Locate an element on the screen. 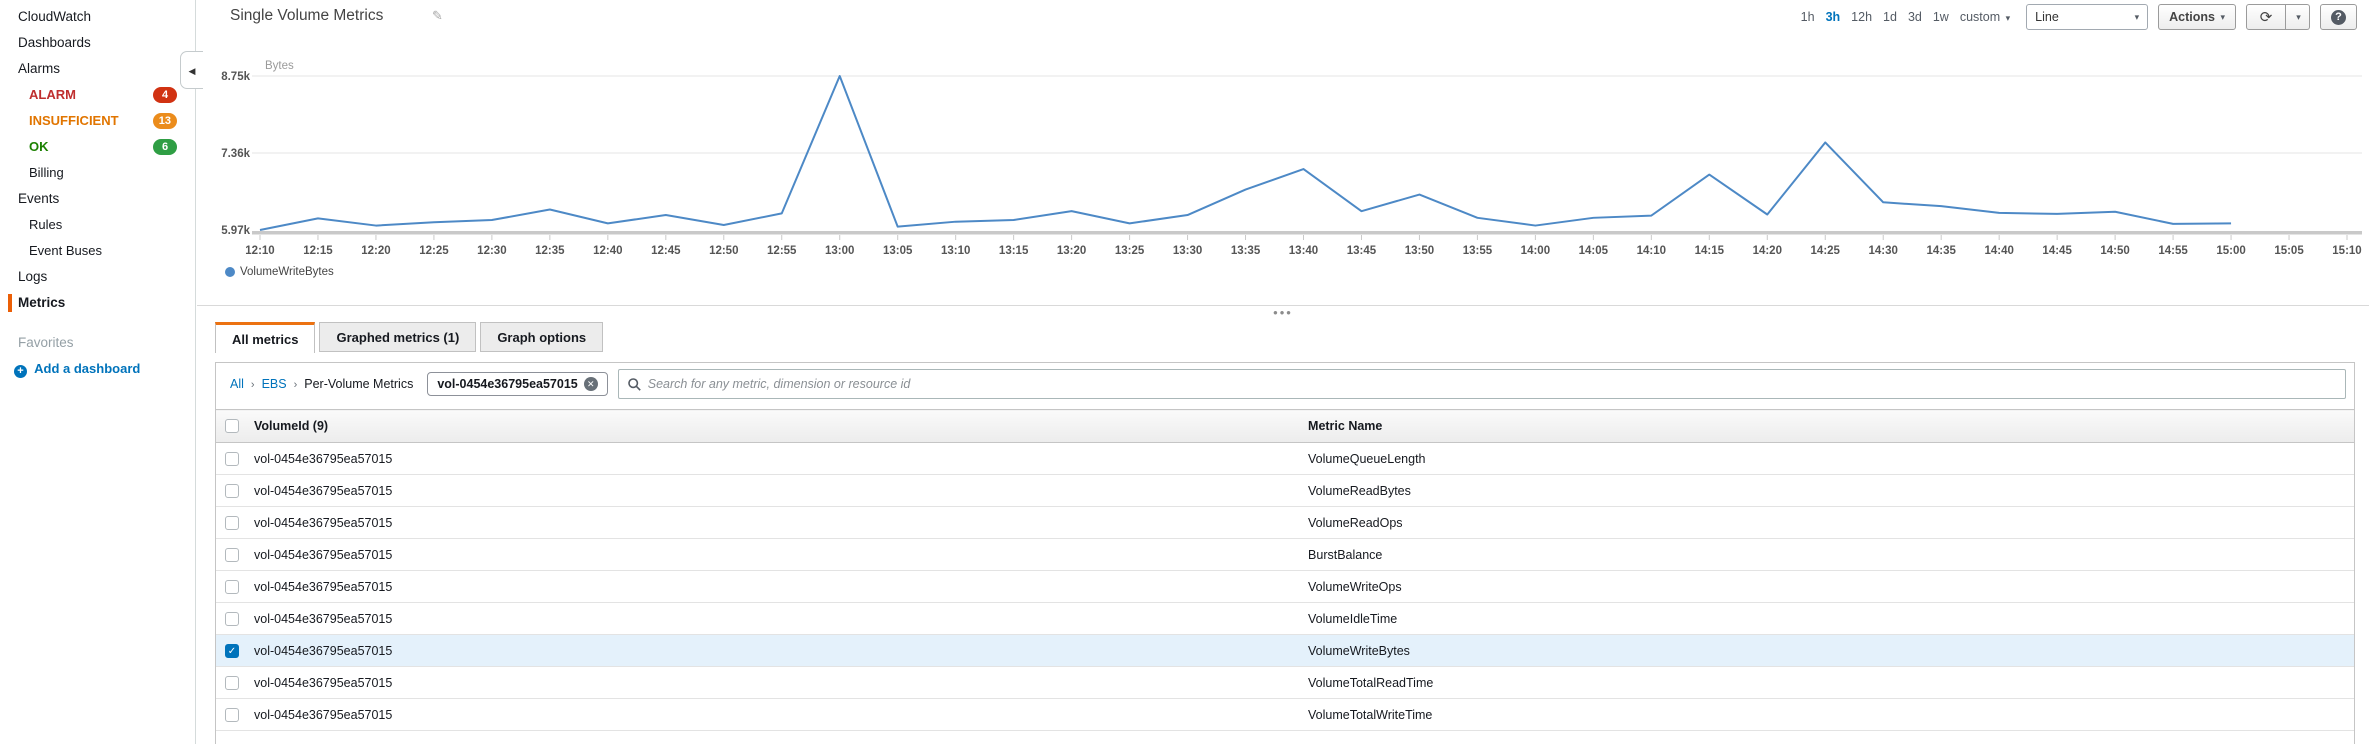 Image resolution: width=2369 pixels, height=744 pixels. table-header-row: VolumeId (9) Metric Name is located at coordinates (1285, 426).